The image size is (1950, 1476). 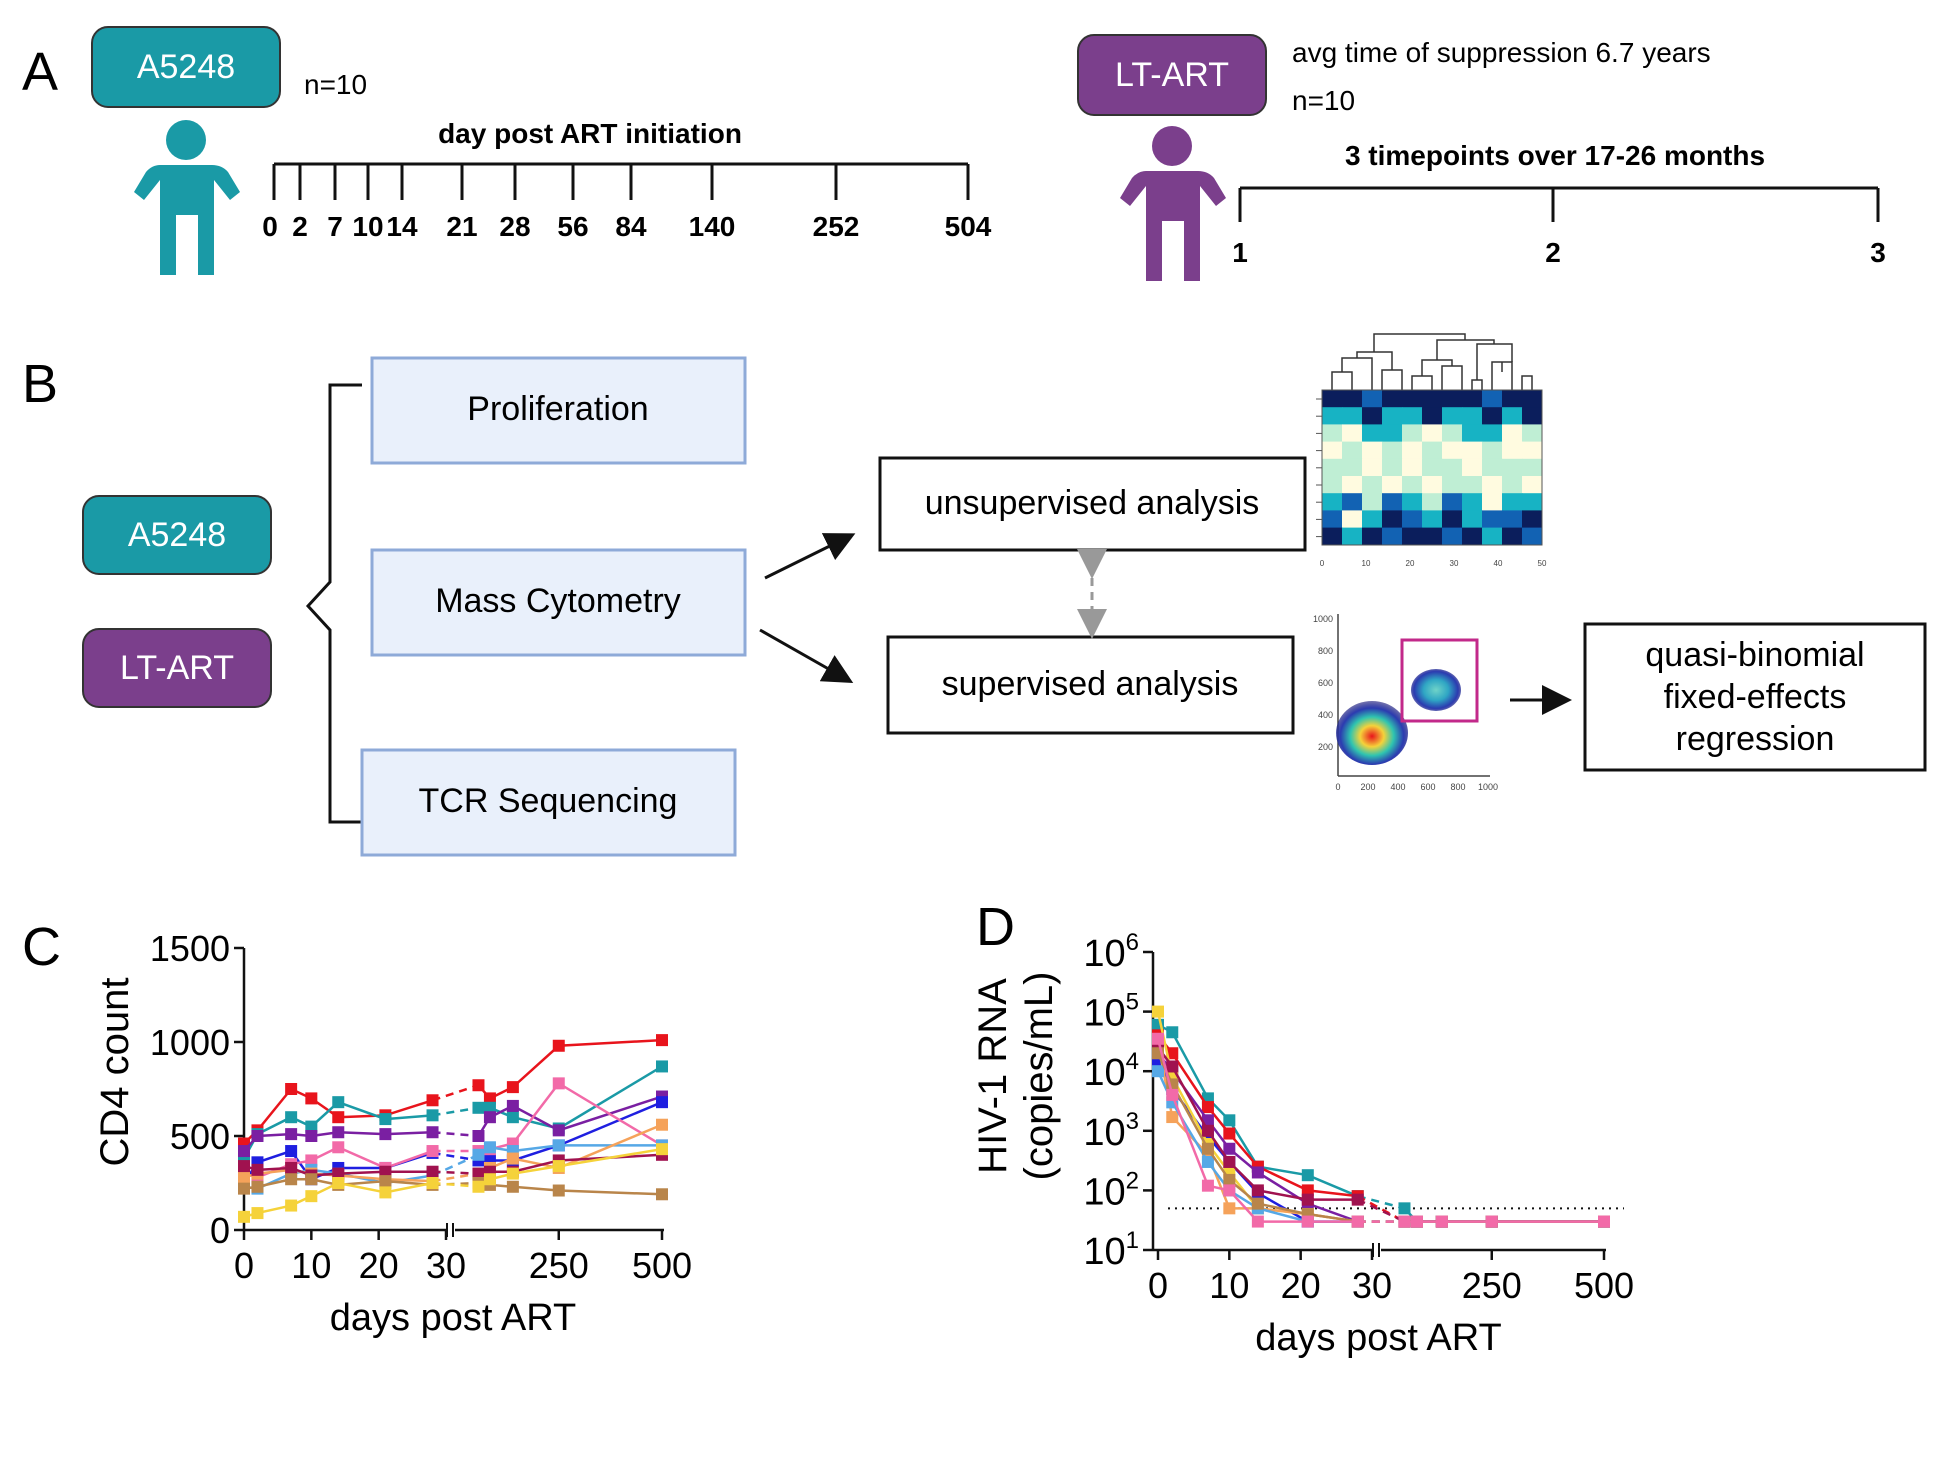 What do you see at coordinates (379, 1265) in the screenshot?
I see `x-tick-label: 20` at bounding box center [379, 1265].